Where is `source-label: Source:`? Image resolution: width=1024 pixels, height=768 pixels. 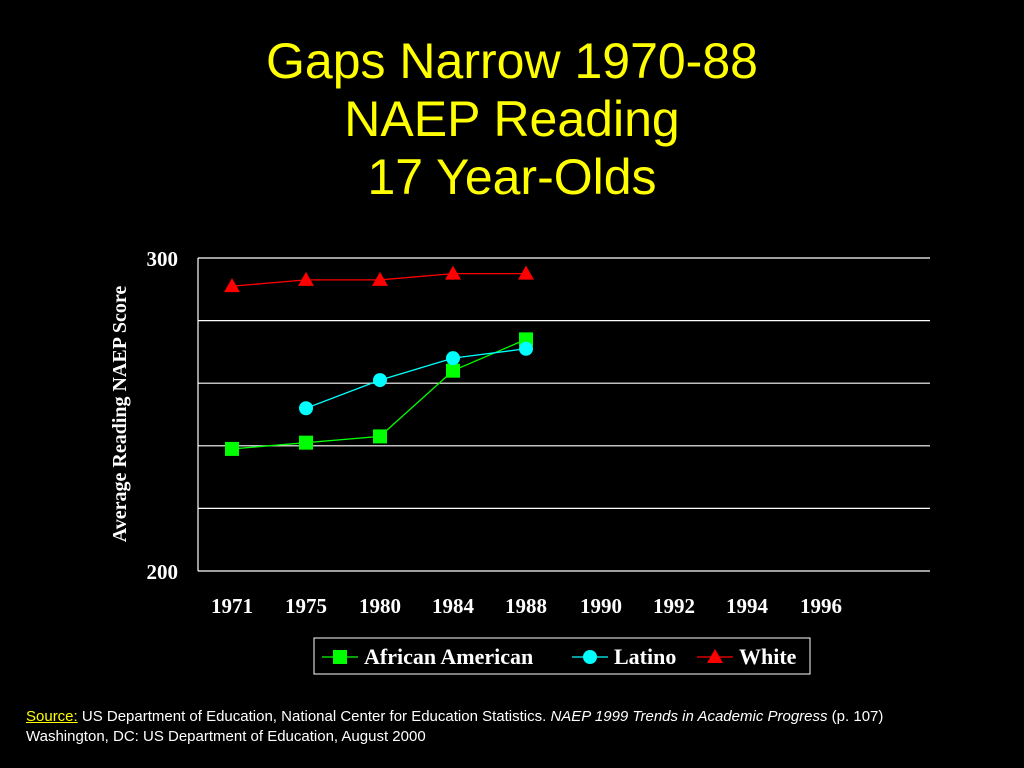
source-label: Source: is located at coordinates (52, 716).